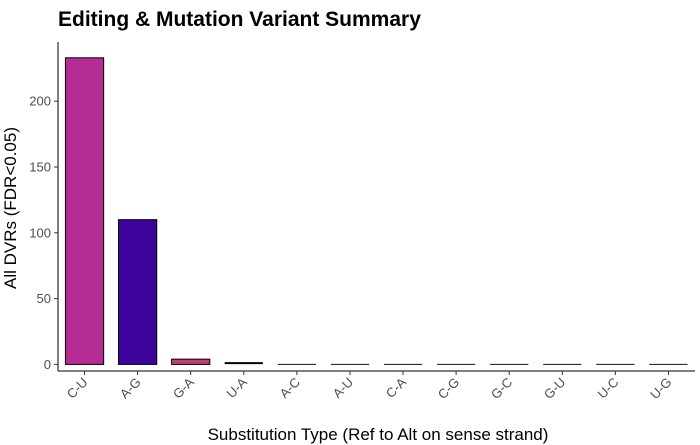 This screenshot has width=700, height=445. I want to click on x-tick-label: G-U, so click(554, 388).